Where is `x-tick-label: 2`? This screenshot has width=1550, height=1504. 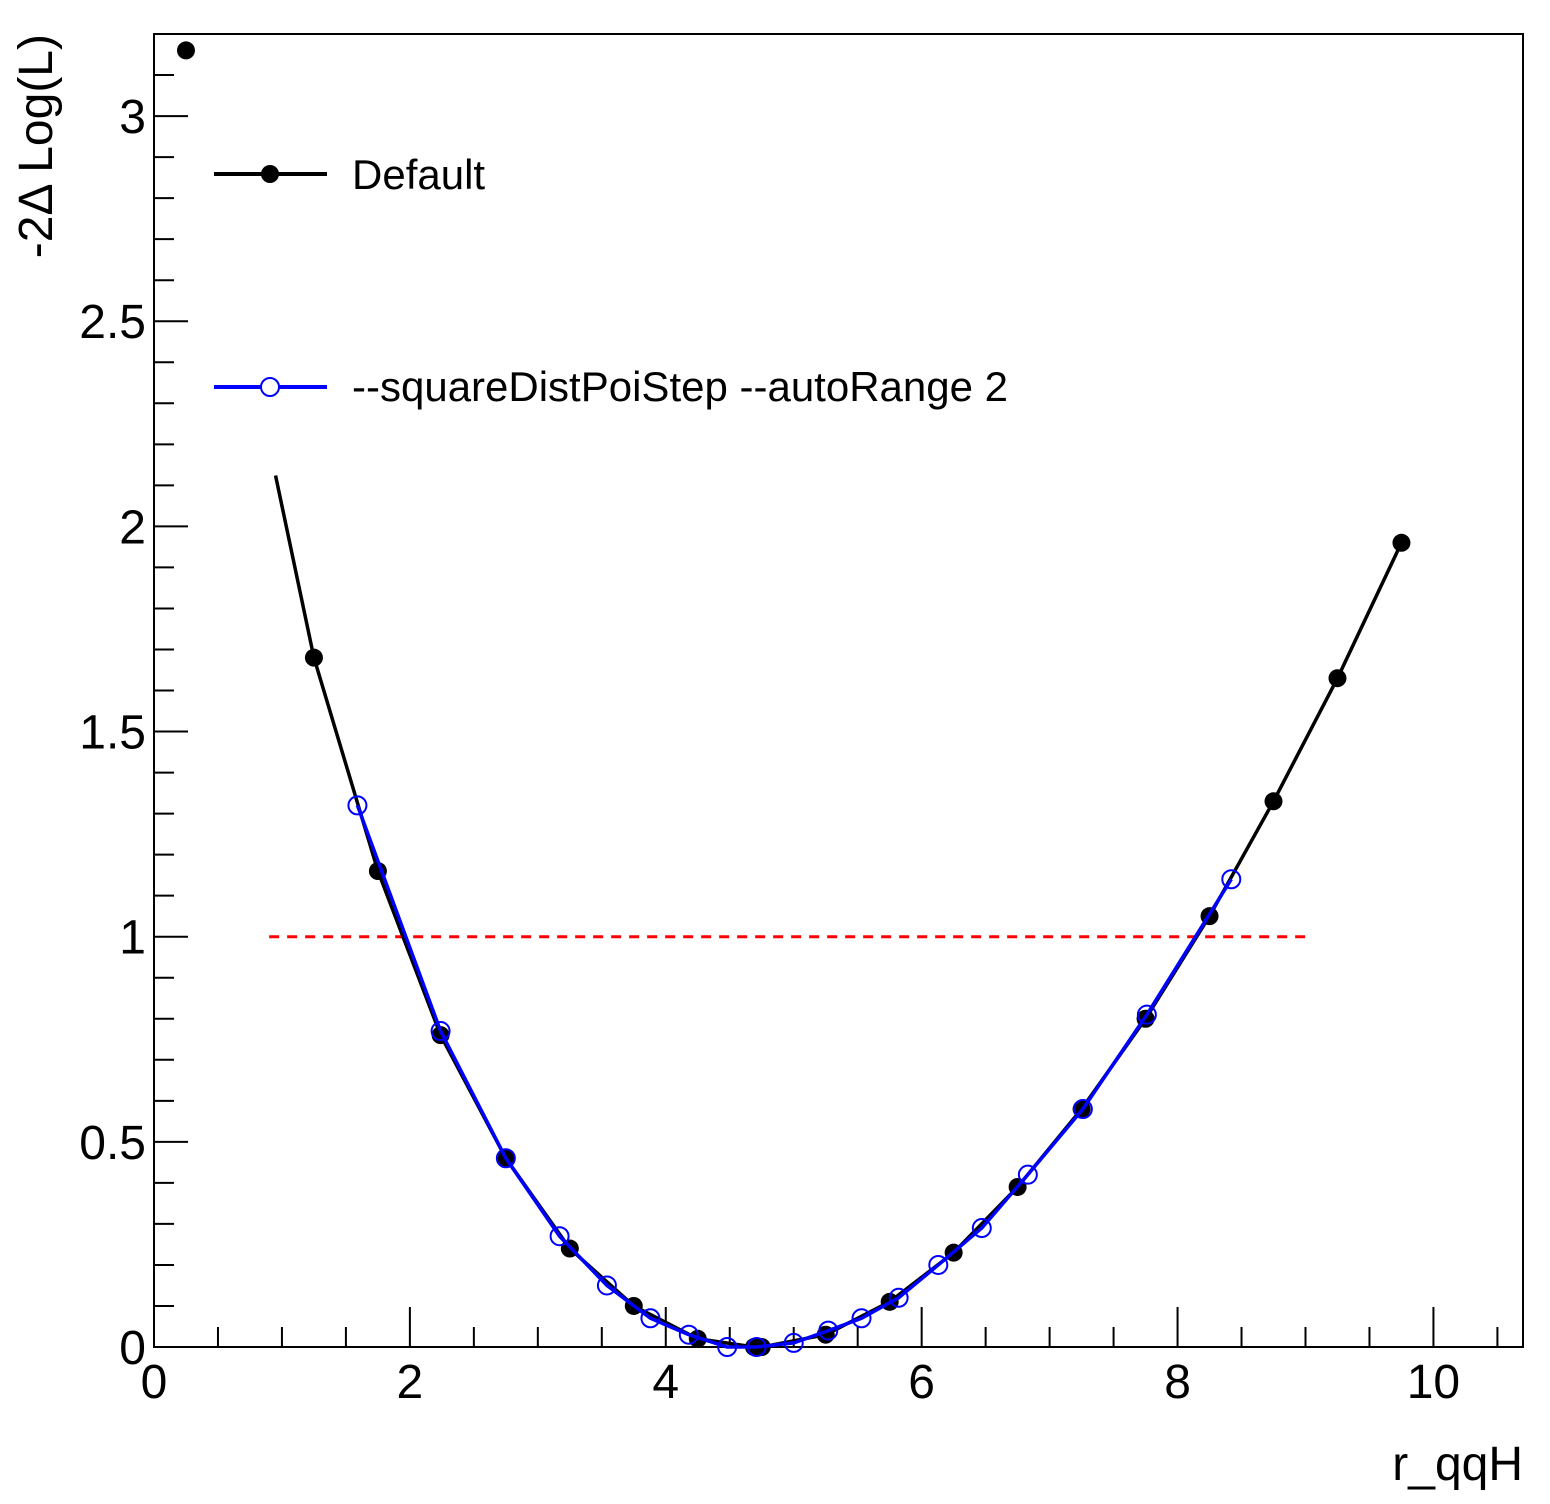
x-tick-label: 2 is located at coordinates (410, 1382).